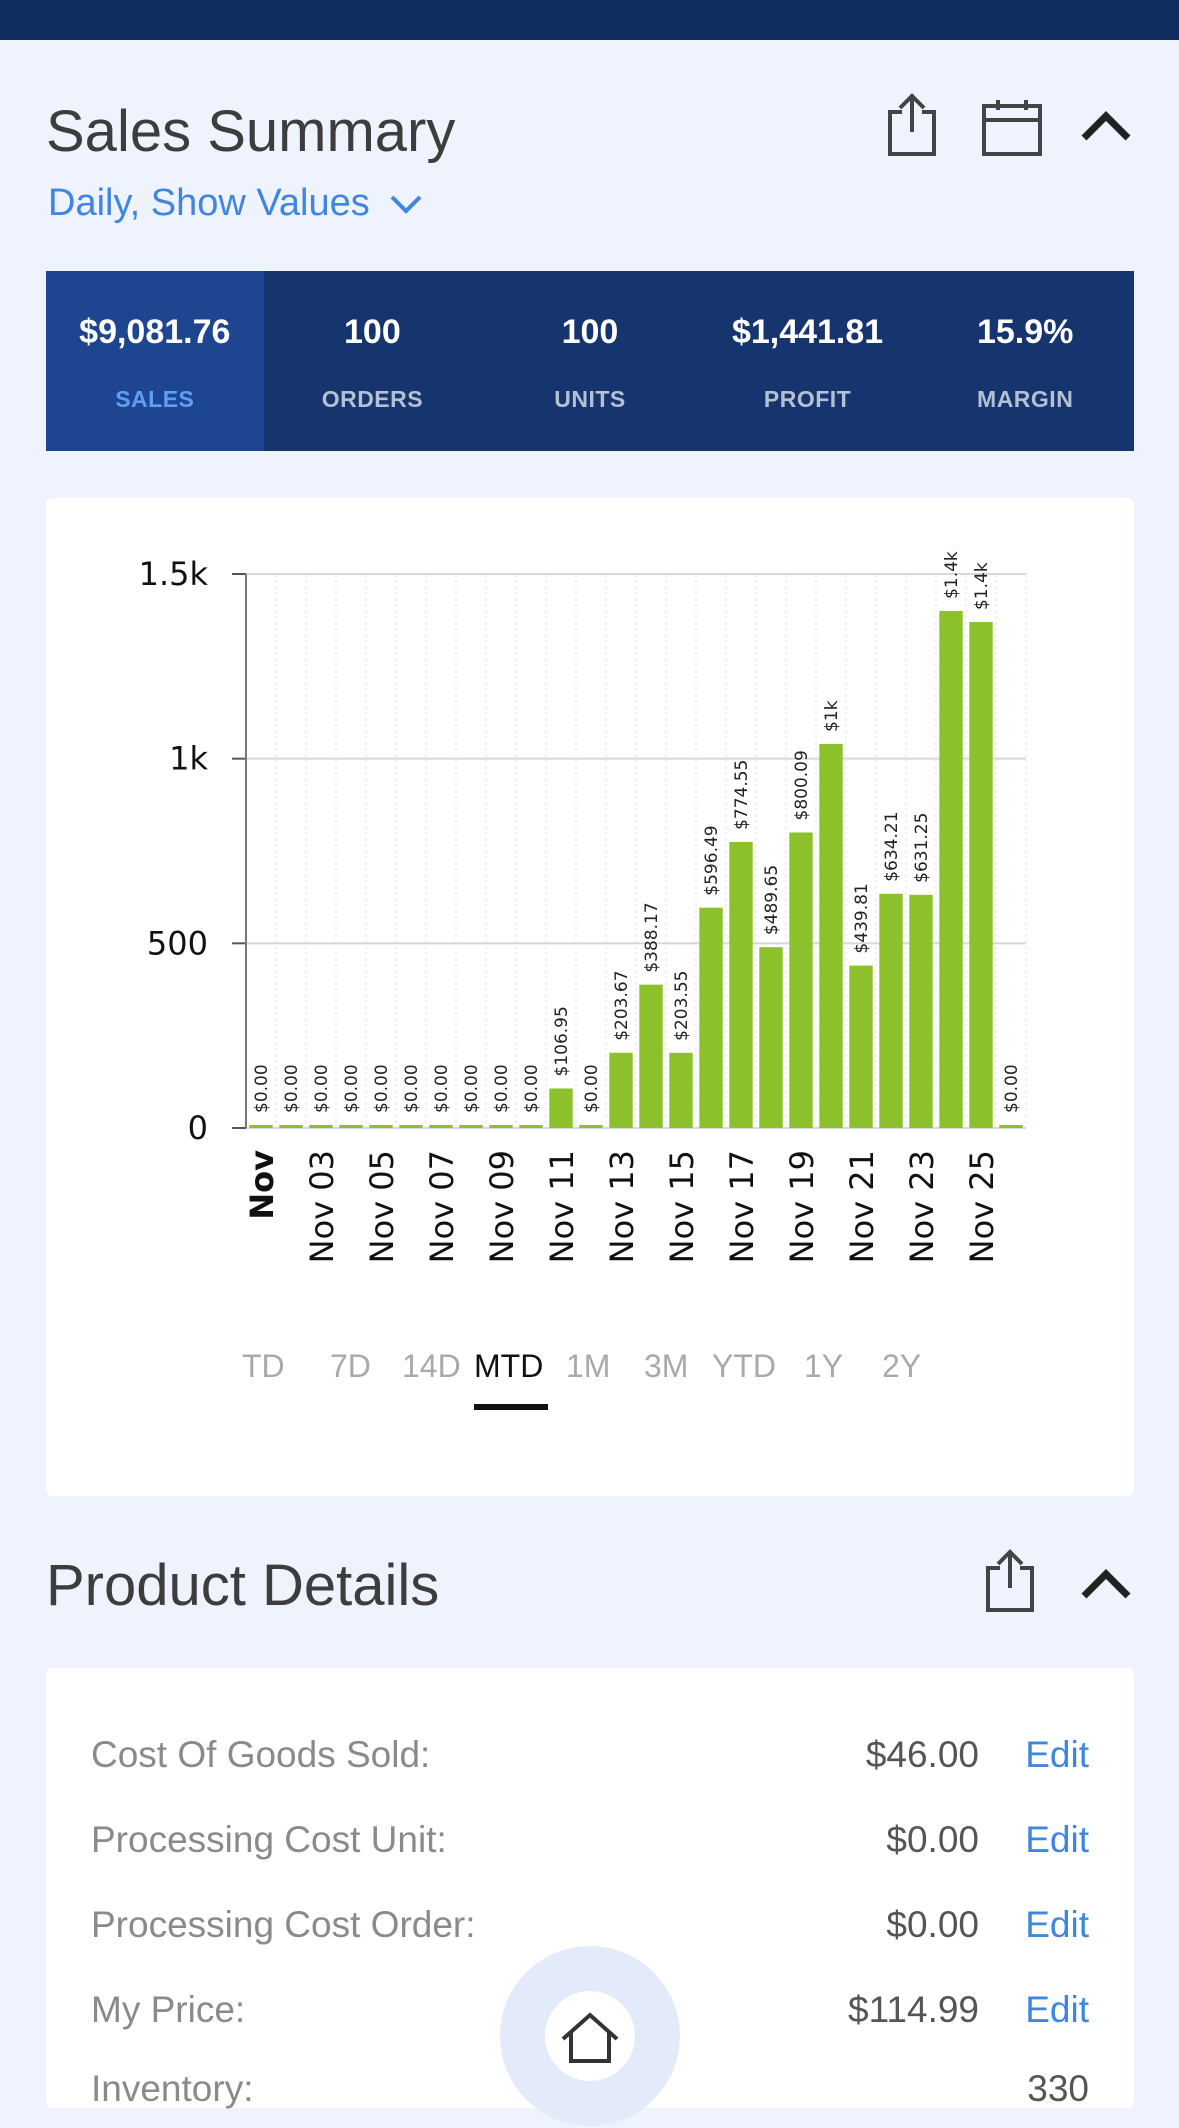  I want to click on detail-value: $46.00, so click(922, 1754).